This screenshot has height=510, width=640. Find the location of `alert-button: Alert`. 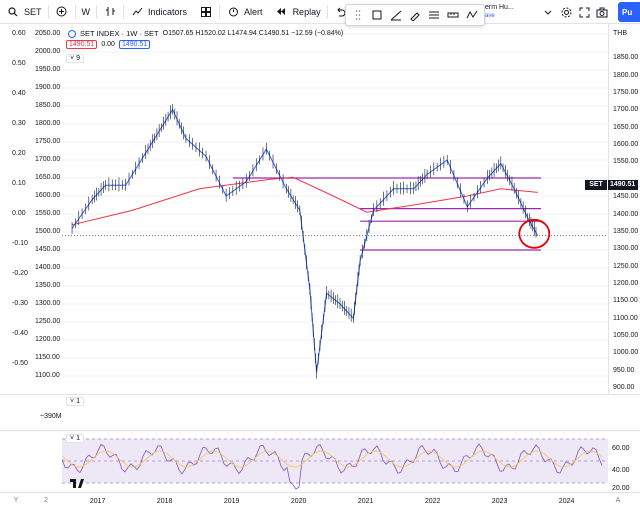

alert-button: Alert is located at coordinates (244, 12).